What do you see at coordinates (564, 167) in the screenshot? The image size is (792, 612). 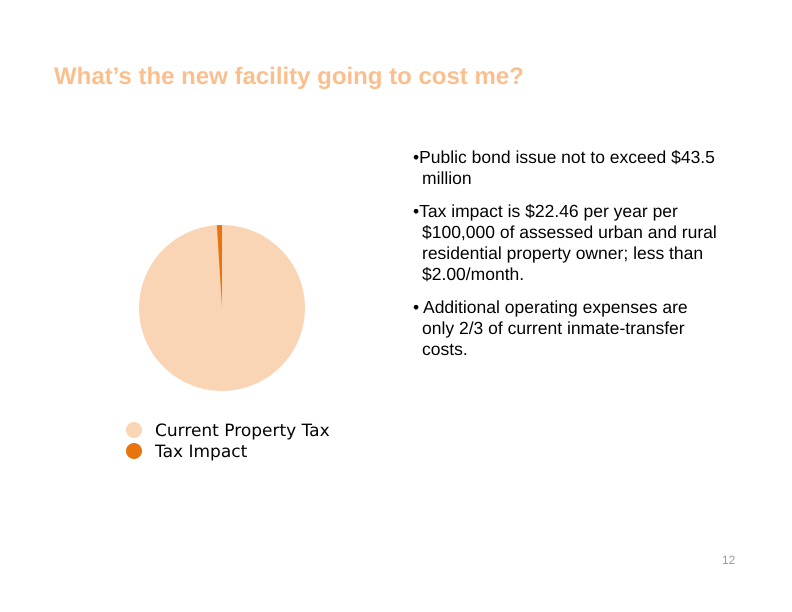 I see `text: •Public bond issue not to exceed $43.5 million` at bounding box center [564, 167].